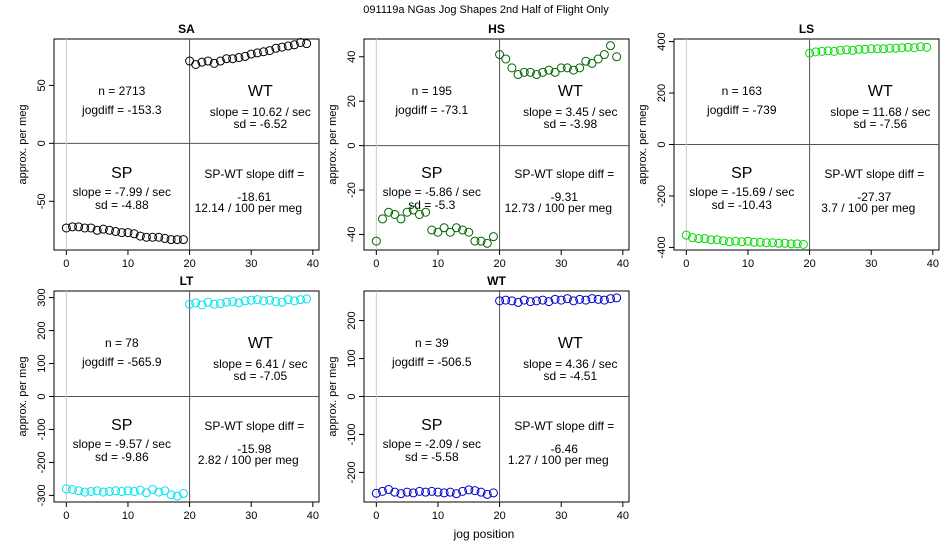 The height and width of the screenshot is (550, 950). Describe the element at coordinates (741, 192) in the screenshot. I see `sp-slope: slope = -15.69 / sec` at that location.